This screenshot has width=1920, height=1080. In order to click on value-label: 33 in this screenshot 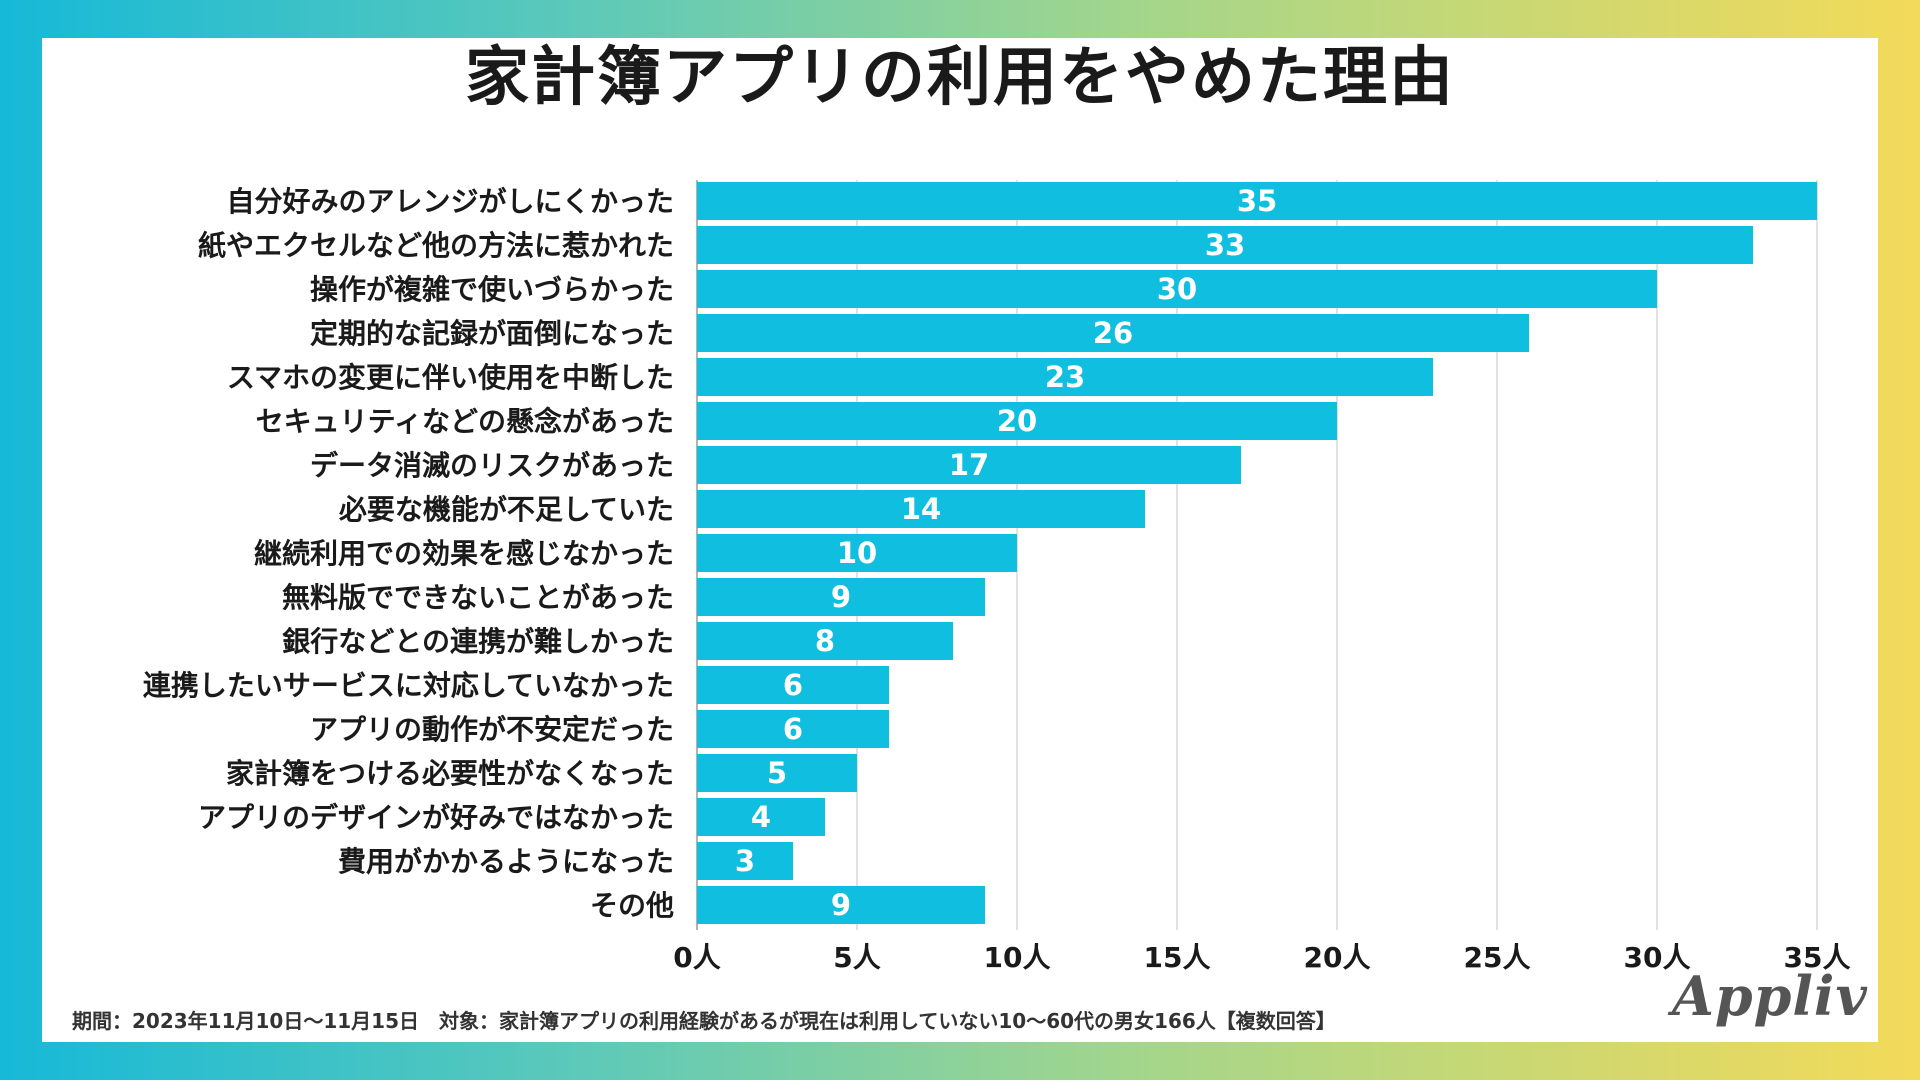, I will do `click(1225, 245)`.